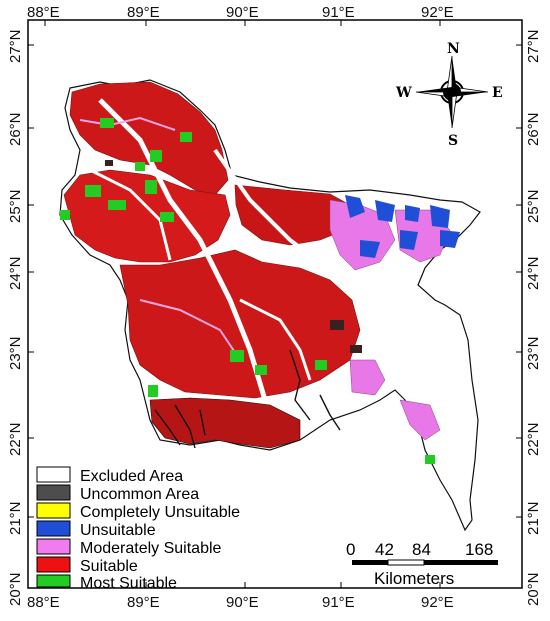 This screenshot has height=621, width=550. Describe the element at coordinates (15, 129) in the screenshot. I see `lat-label-26: 26°N` at that location.